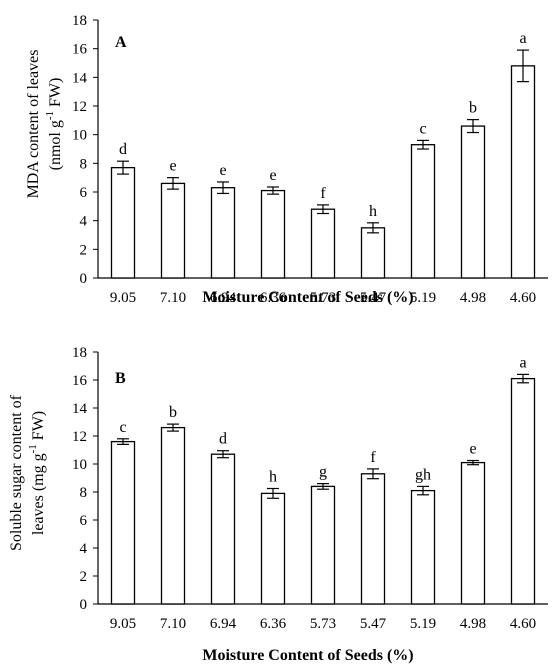 The height and width of the screenshot is (665, 552). What do you see at coordinates (84, 250) in the screenshot?
I see `panel-a-y-tick-label: 2` at bounding box center [84, 250].